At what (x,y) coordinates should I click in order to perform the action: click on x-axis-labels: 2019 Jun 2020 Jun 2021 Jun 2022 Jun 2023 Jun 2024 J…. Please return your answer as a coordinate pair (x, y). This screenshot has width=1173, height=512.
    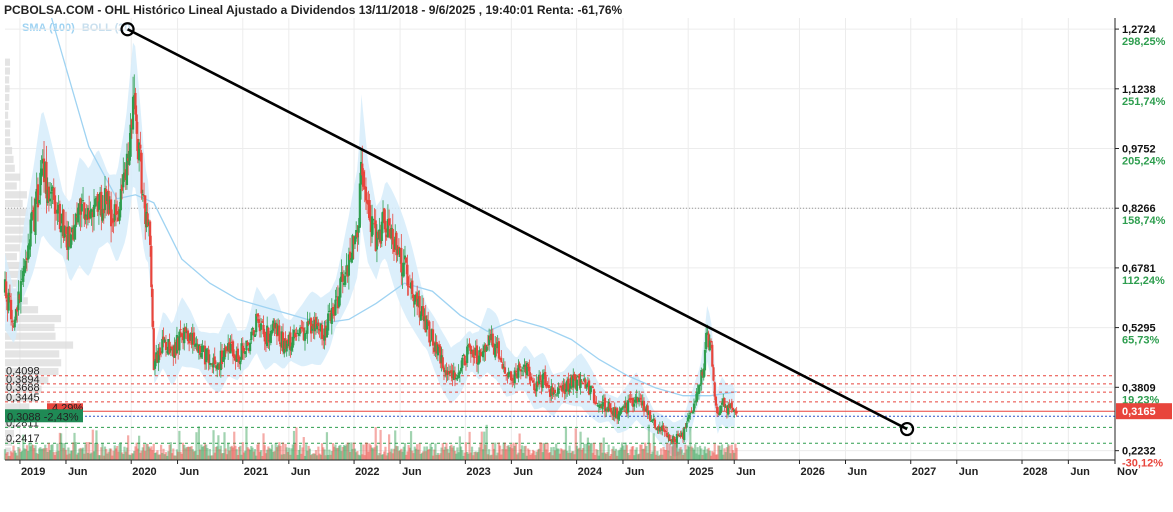
    Looking at the image, I should click on (579, 469).